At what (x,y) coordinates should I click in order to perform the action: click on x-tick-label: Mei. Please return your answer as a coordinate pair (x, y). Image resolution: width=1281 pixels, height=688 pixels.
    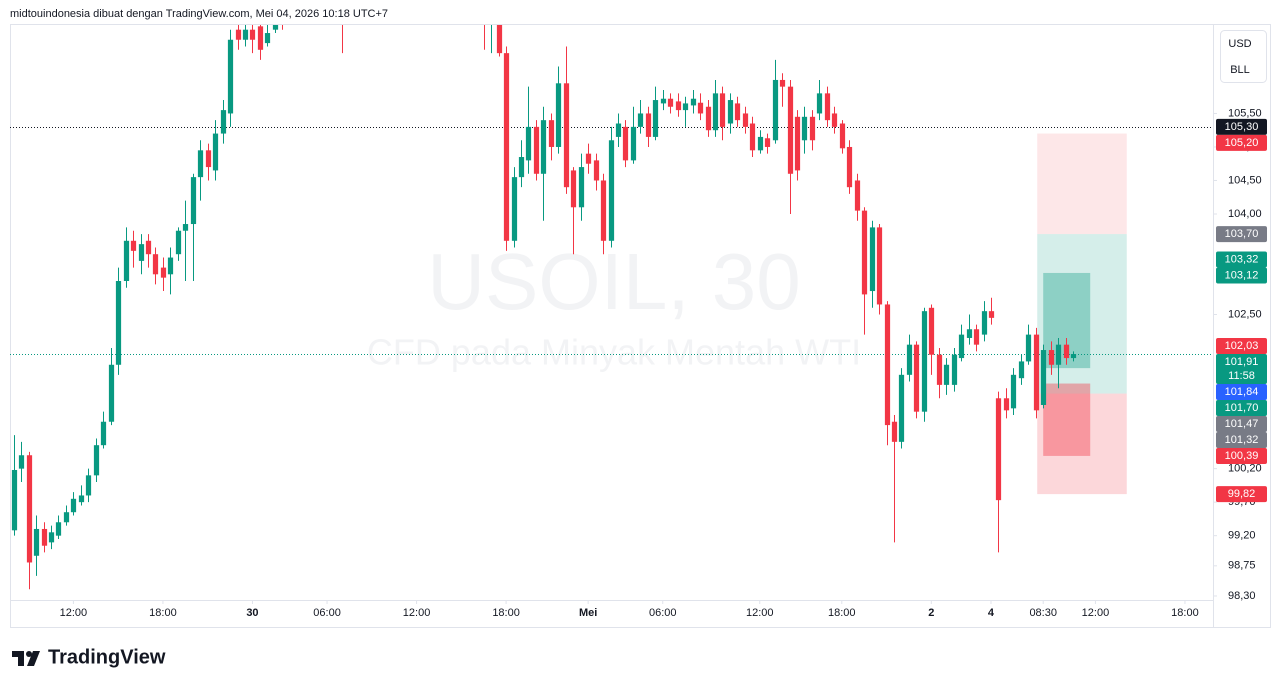
    Looking at the image, I should click on (588, 613).